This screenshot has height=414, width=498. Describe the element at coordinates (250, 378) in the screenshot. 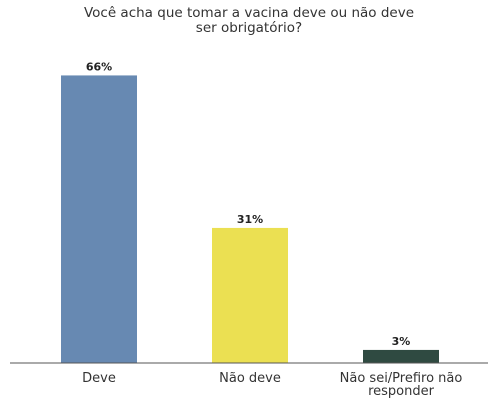

I see `category-label-2: Não deve` at that location.